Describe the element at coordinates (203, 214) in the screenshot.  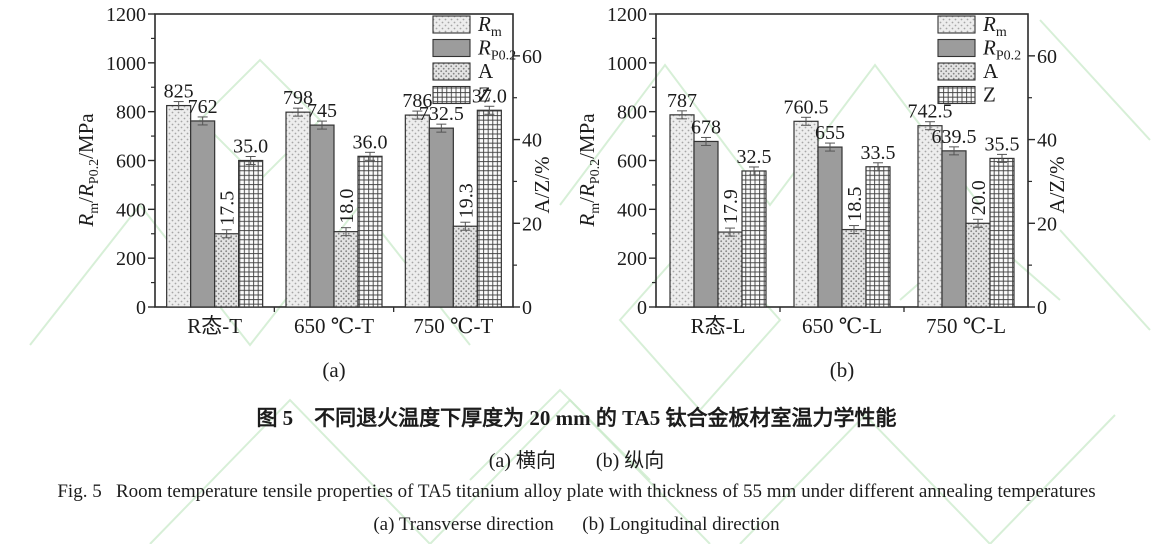
I see `bar-RP0.2-0` at that location.